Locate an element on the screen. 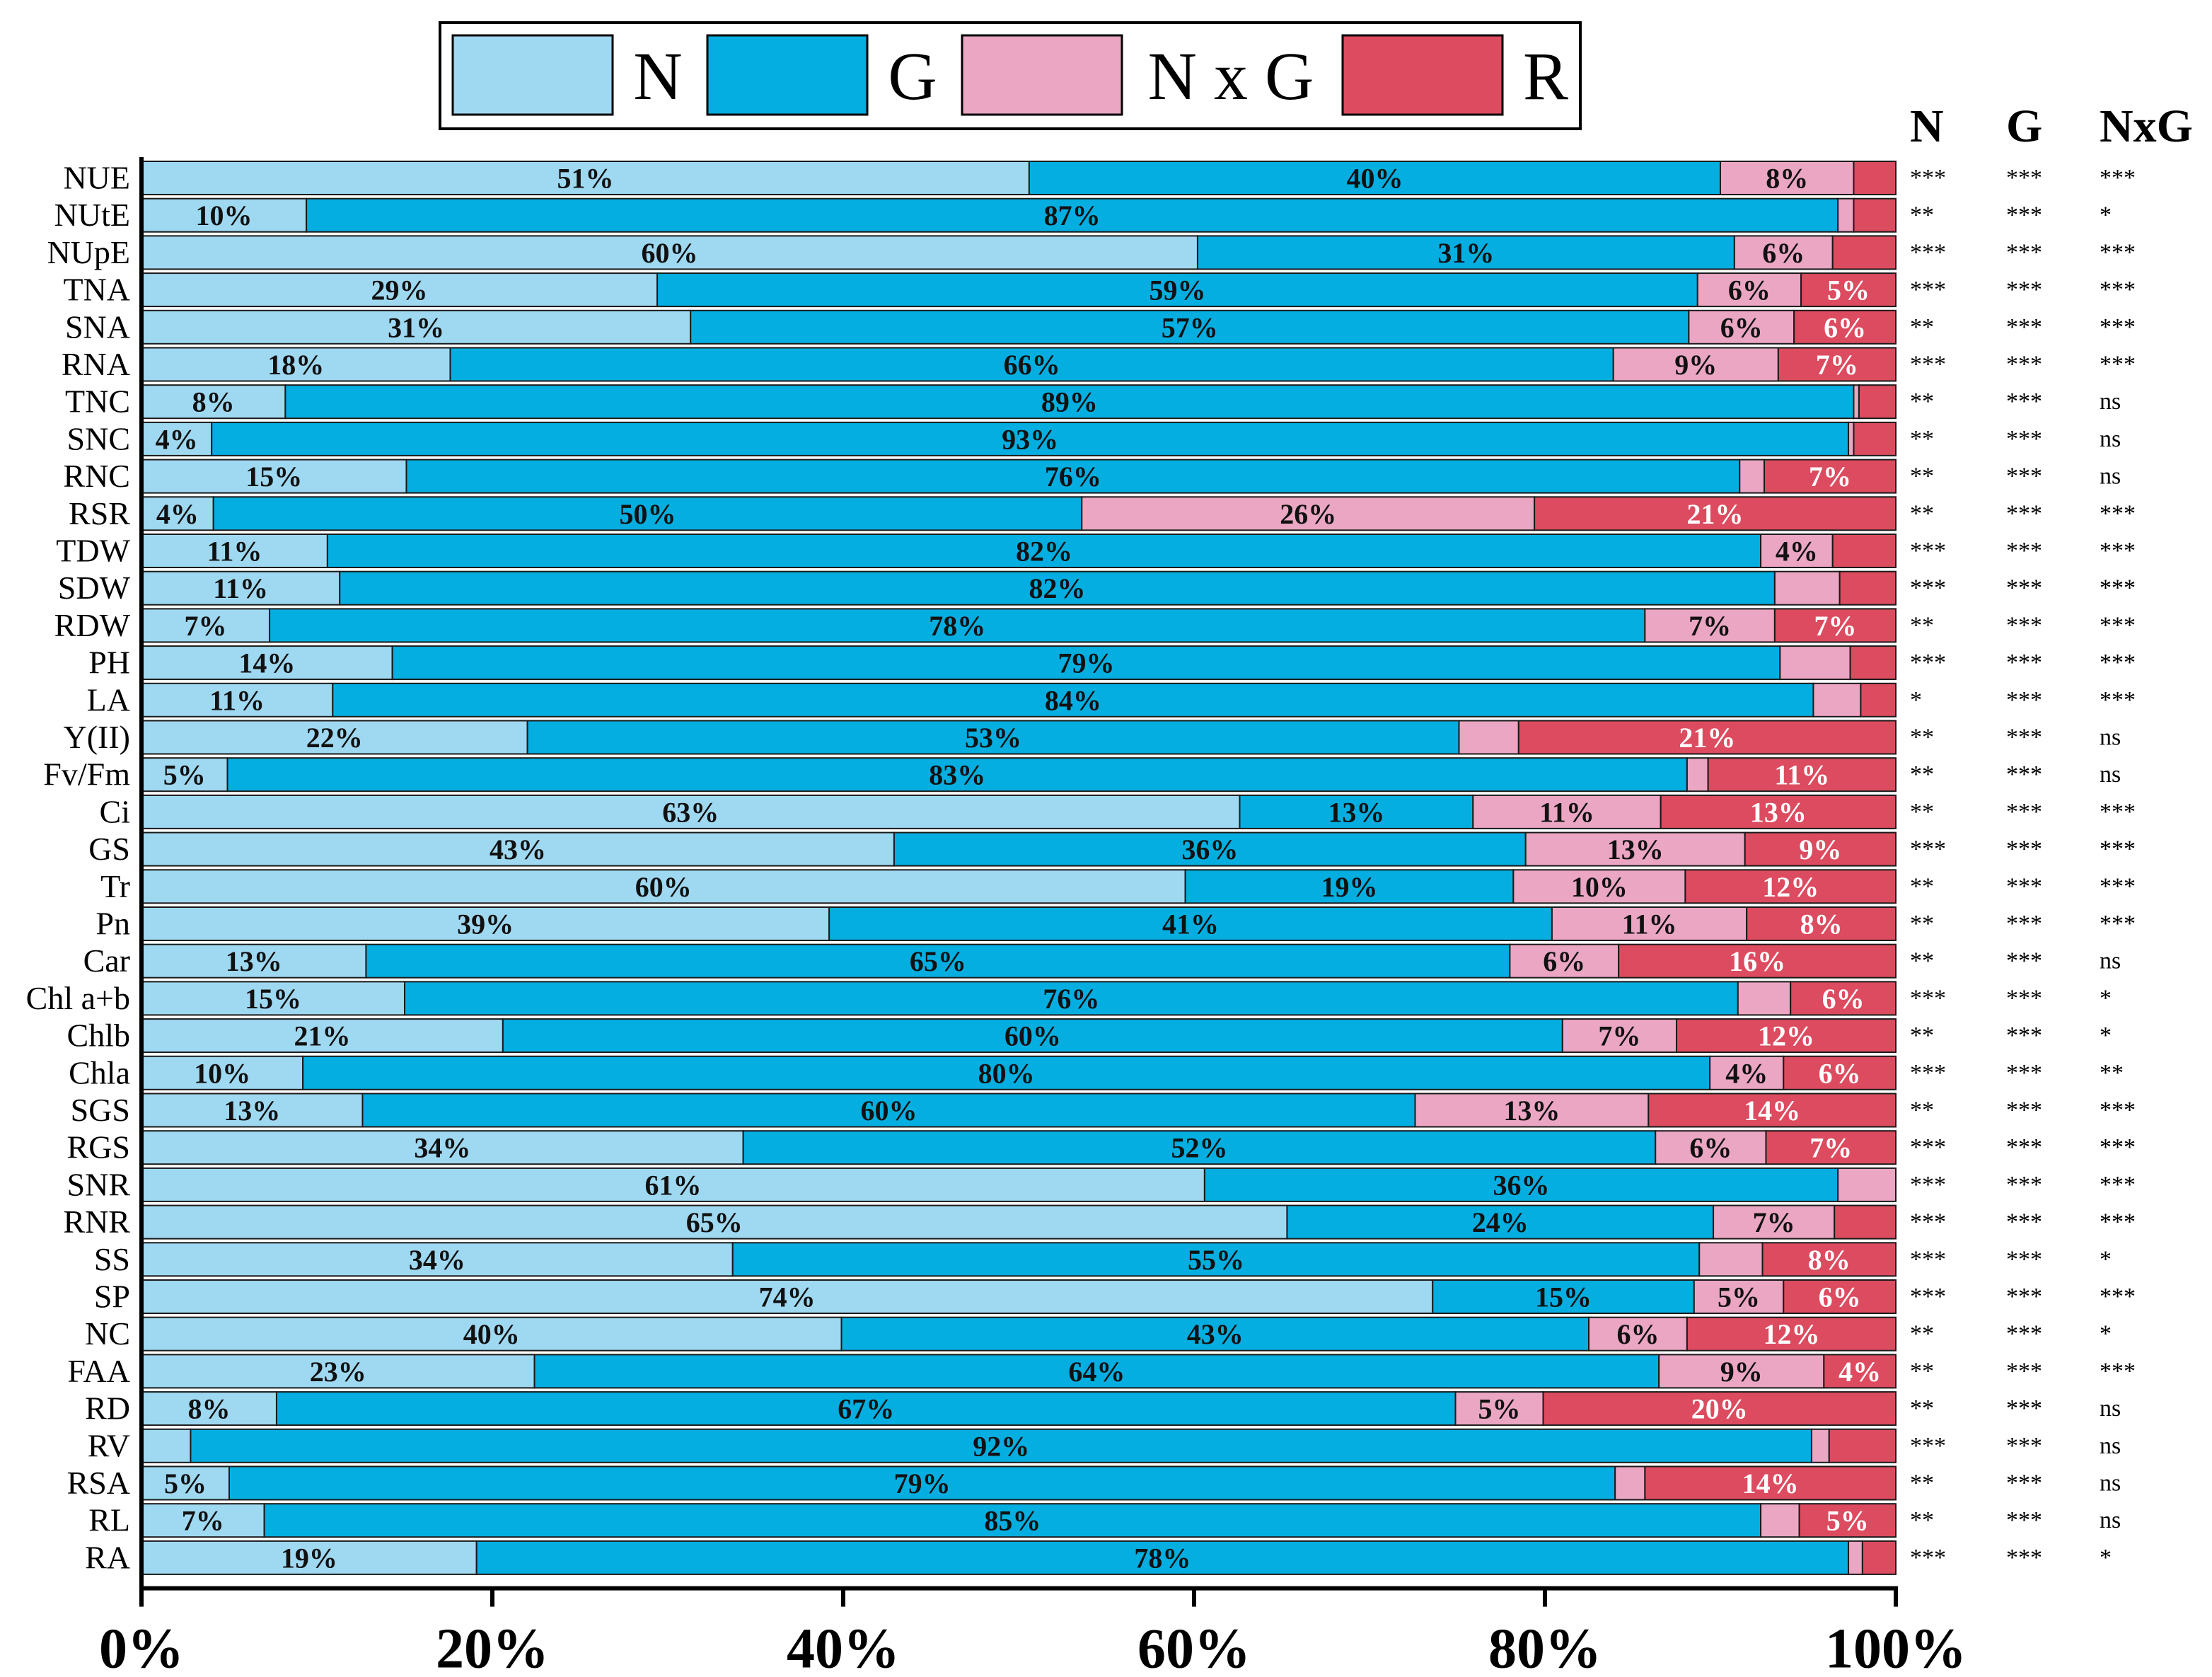 This screenshot has width=2212, height=1677. bar-segment-FAA-R is located at coordinates (1860, 1371).